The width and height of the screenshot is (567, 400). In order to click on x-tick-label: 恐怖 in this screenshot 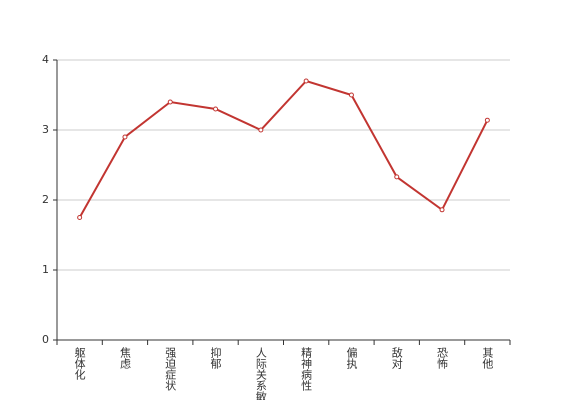, I will do `click(442, 358)`.